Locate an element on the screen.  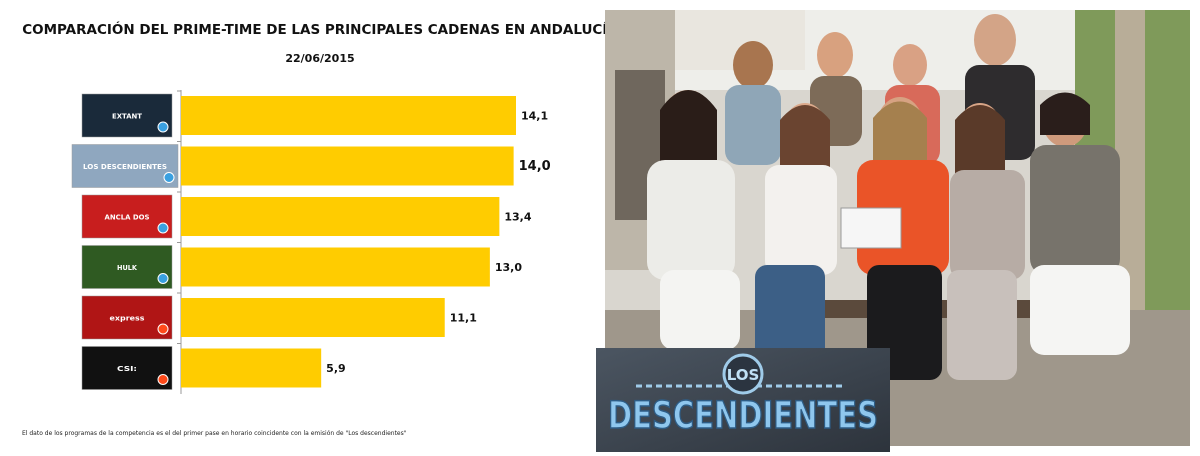
value-label-4: 13,0 is located at coordinates (508, 267).